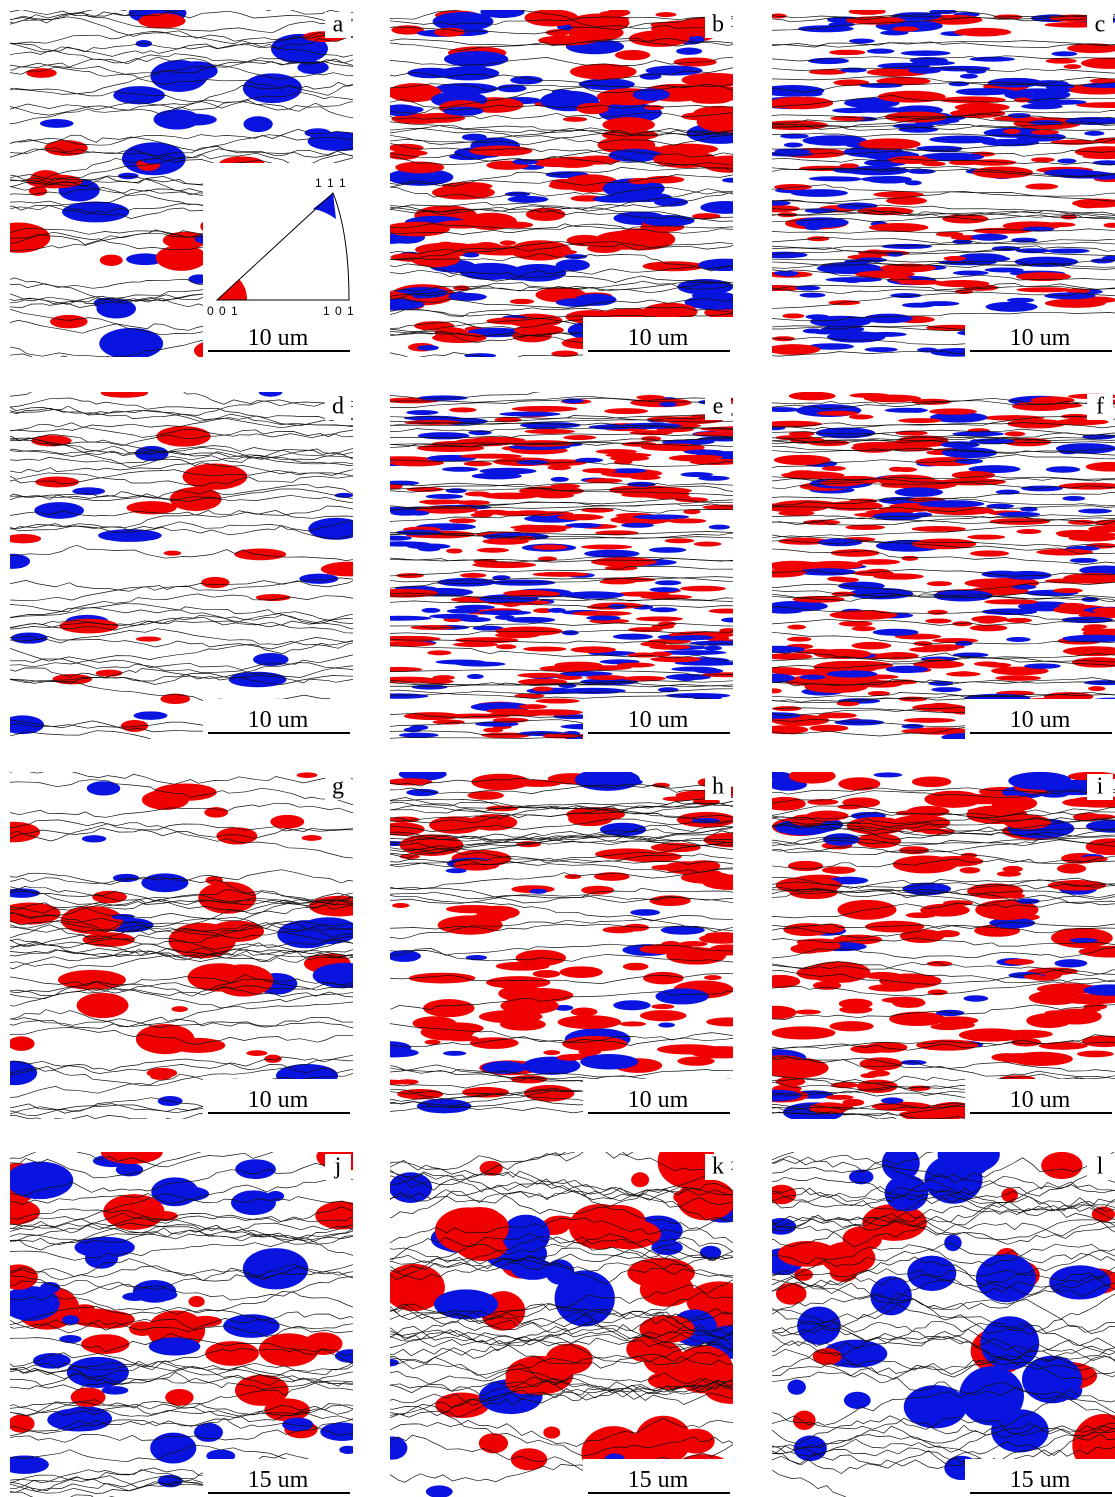  I want to click on ebsd-map: c 10 um, so click(943, 183).